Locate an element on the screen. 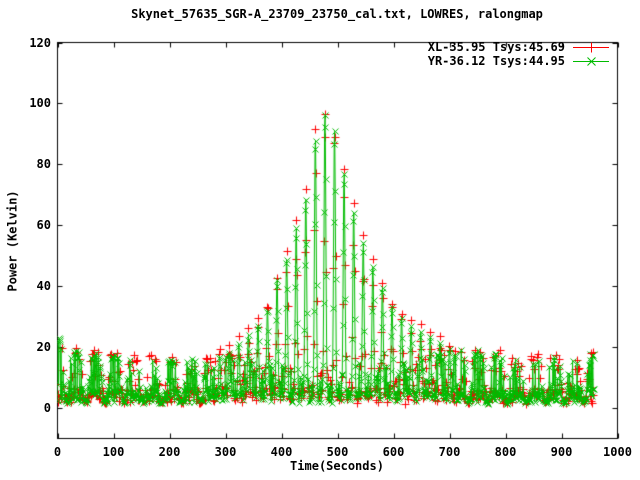  y-tick-label: 60 is located at coordinates (43, 225).